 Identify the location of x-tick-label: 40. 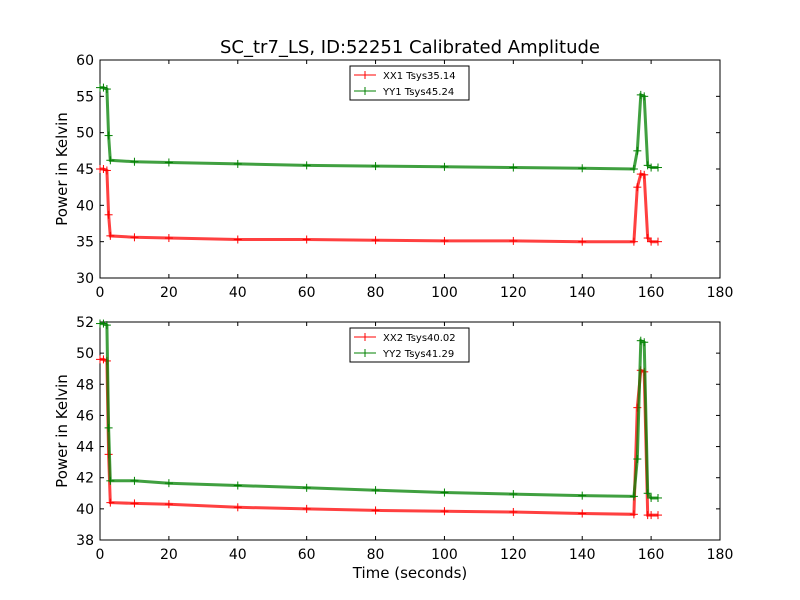
(238, 555).